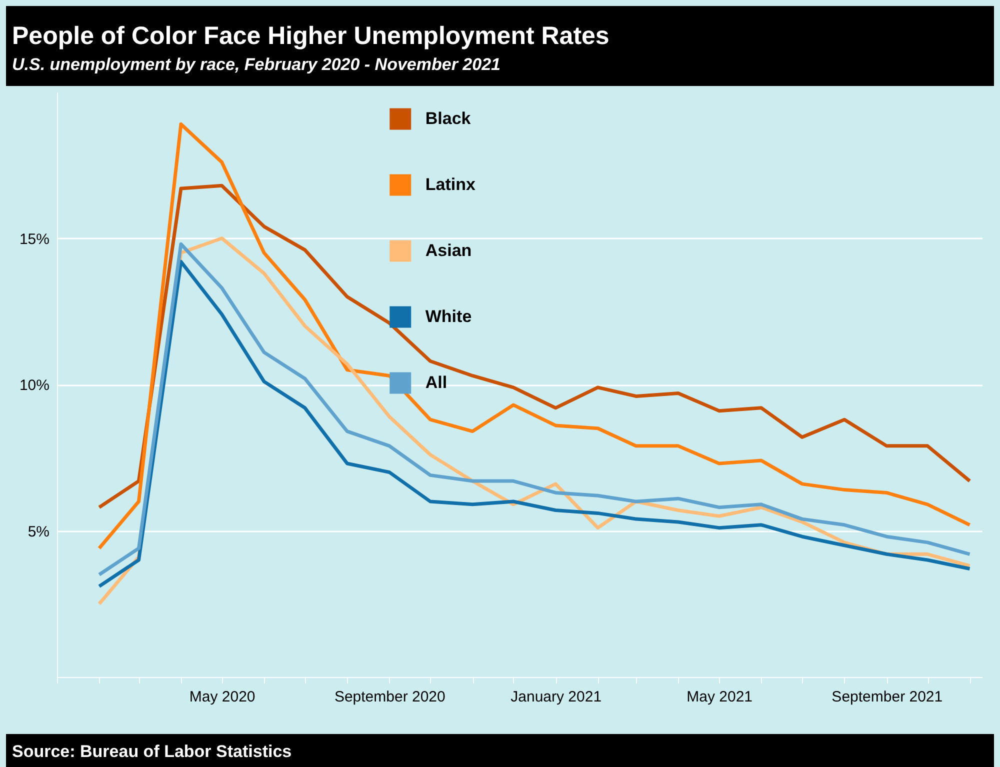 The width and height of the screenshot is (1000, 767). What do you see at coordinates (448, 316) in the screenshot?
I see `legend-label: White` at bounding box center [448, 316].